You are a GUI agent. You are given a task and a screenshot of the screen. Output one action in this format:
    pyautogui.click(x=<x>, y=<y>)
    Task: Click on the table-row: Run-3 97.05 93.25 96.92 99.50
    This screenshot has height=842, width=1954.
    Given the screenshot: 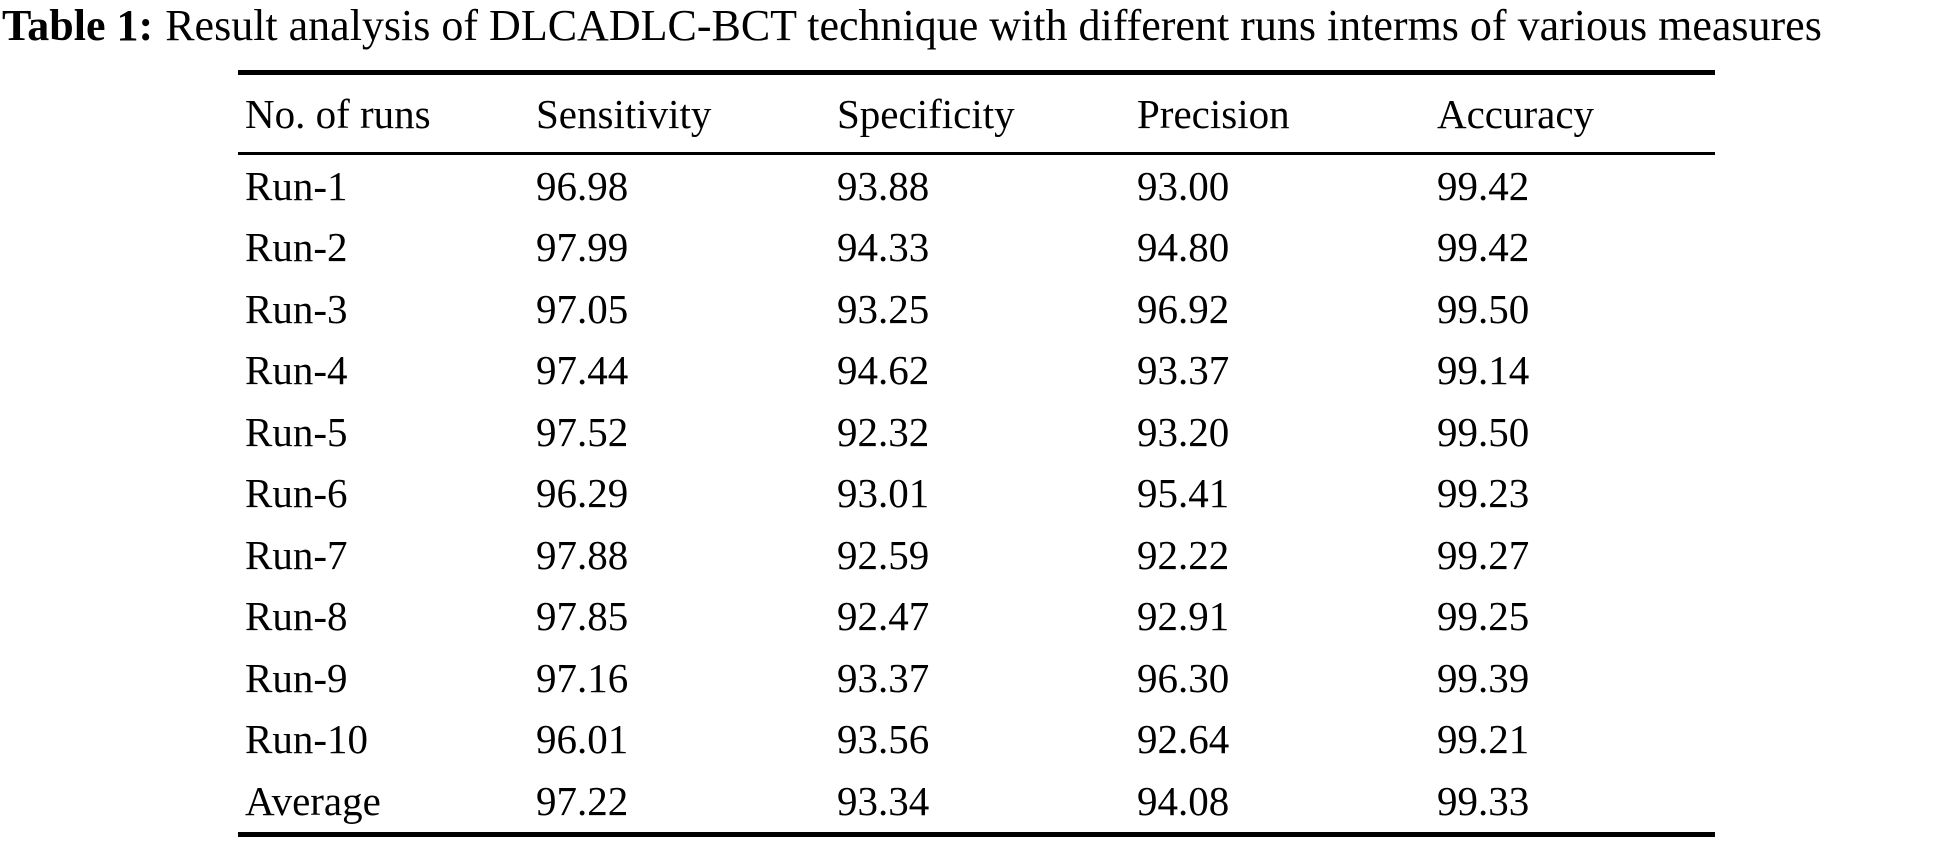 What is the action you would take?
    pyautogui.click(x=976, y=309)
    